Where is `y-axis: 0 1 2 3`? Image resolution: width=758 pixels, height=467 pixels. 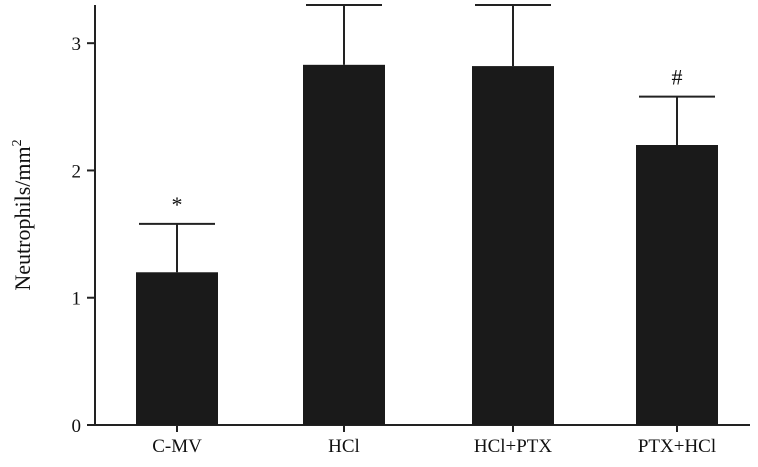 y-axis: 0 1 2 3 is located at coordinates (84, 221).